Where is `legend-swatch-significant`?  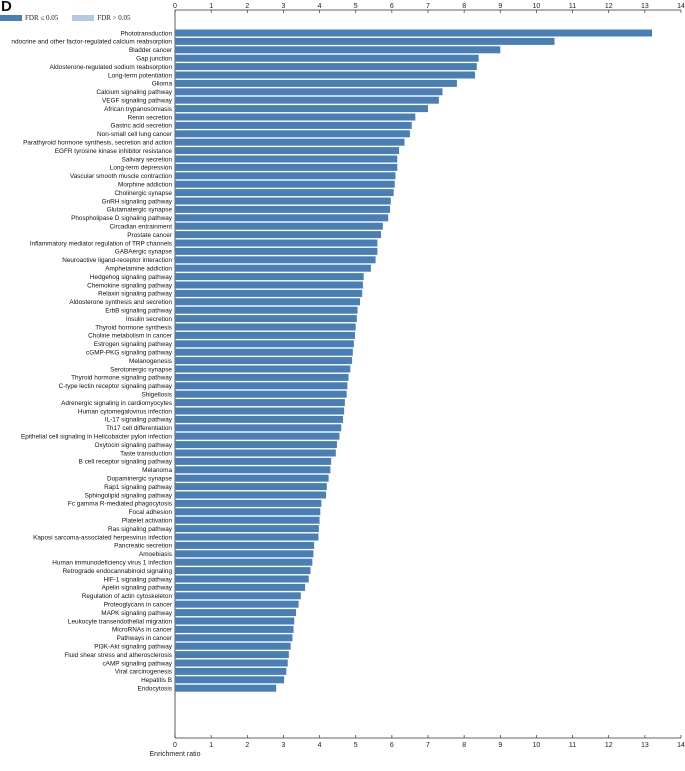 legend-swatch-significant is located at coordinates (11, 18).